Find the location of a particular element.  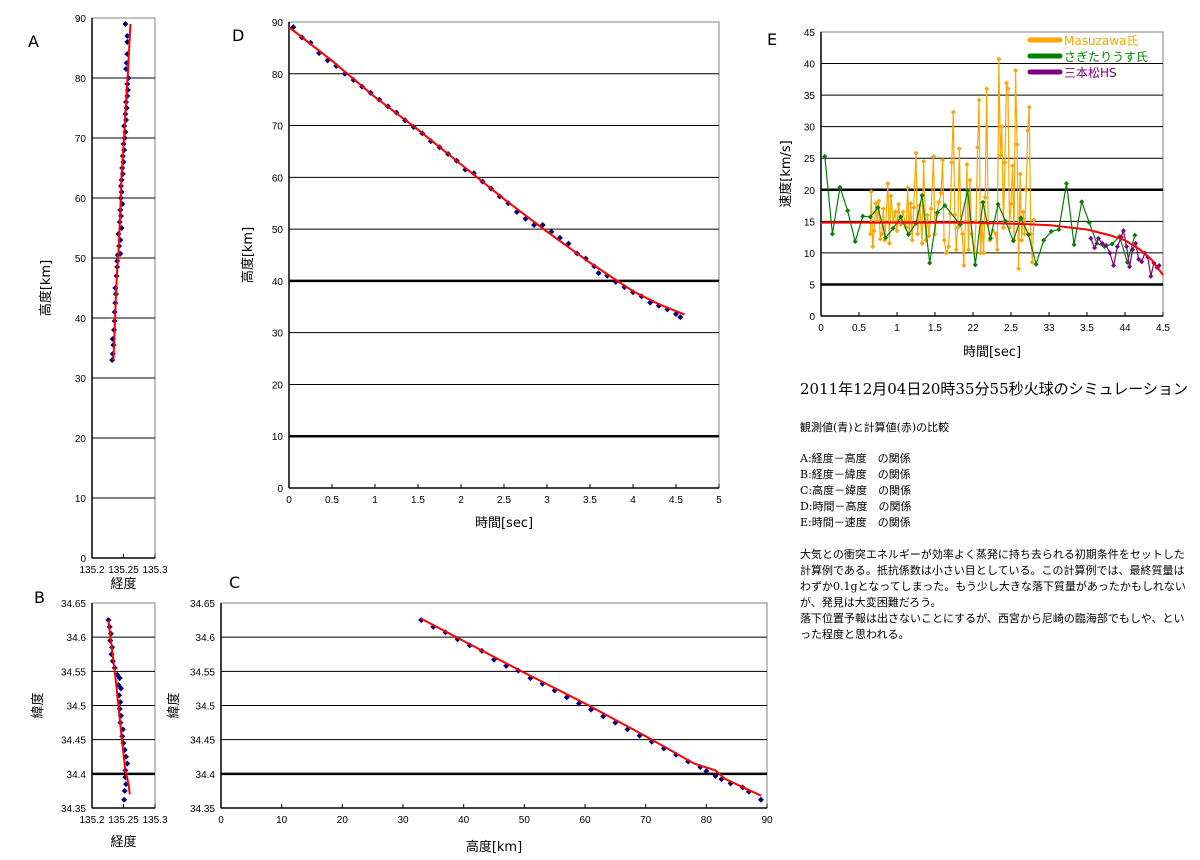

series-三本松HS is located at coordinates (1125, 253).